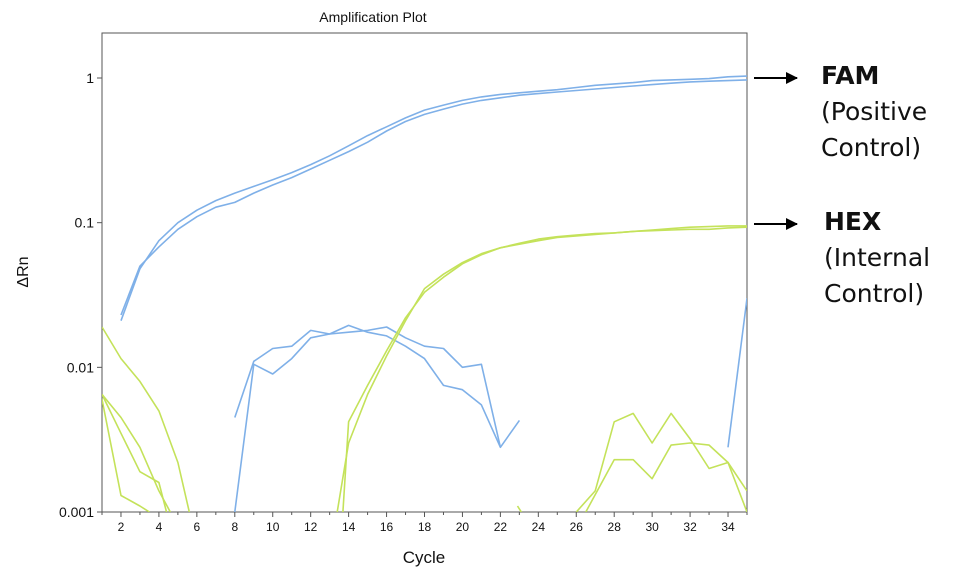 This screenshot has width=955, height=573. Describe the element at coordinates (463, 527) in the screenshot. I see `x-tick-label: 20` at that location.